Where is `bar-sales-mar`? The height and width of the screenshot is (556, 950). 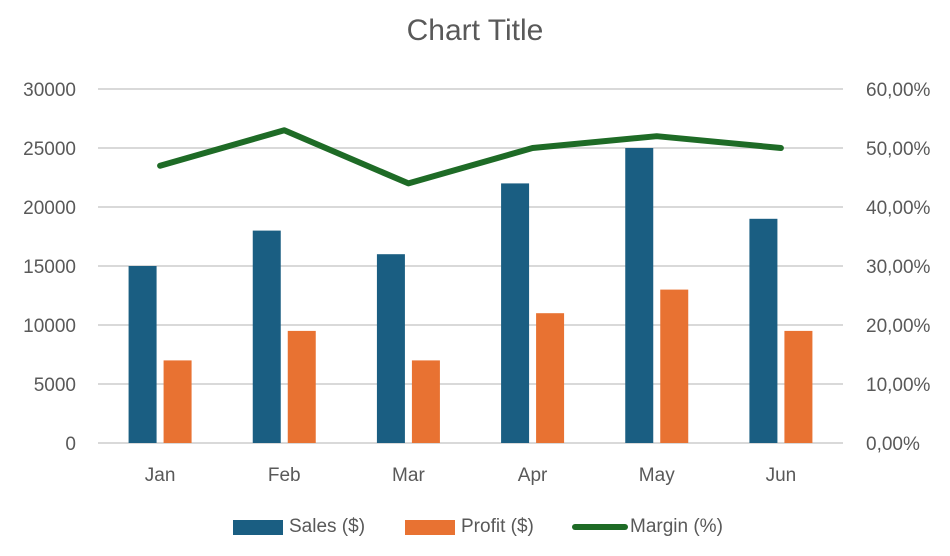
bar-sales-mar is located at coordinates (390, 348).